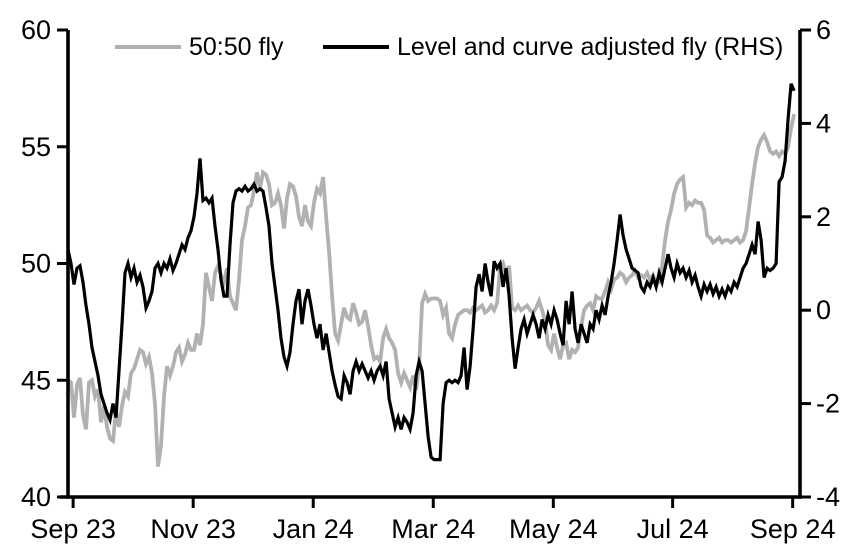 The width and height of the screenshot is (852, 551). I want to click on legend-swatch-black, so click(356, 47).